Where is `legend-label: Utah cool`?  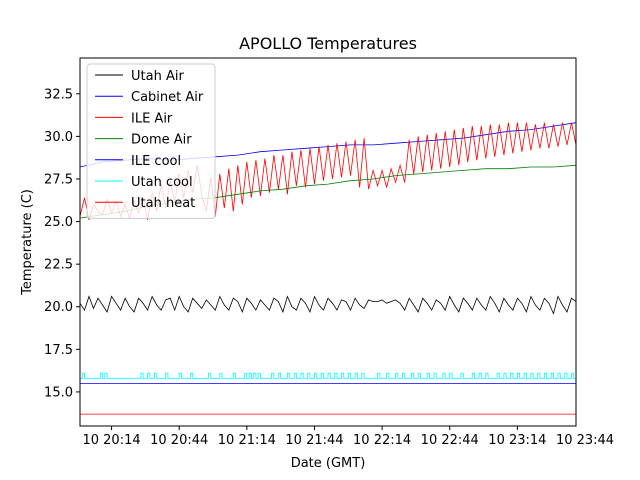
legend-label: Utah cool is located at coordinates (162, 182).